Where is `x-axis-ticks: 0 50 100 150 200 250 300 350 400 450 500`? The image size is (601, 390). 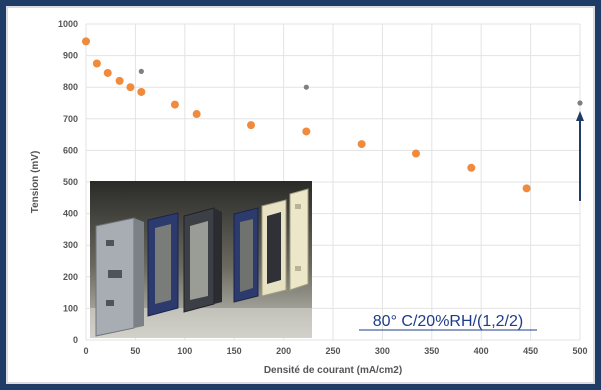
x-axis-ticks: 0 50 100 150 200 250 300 350 400 450 500 is located at coordinates (335, 351).